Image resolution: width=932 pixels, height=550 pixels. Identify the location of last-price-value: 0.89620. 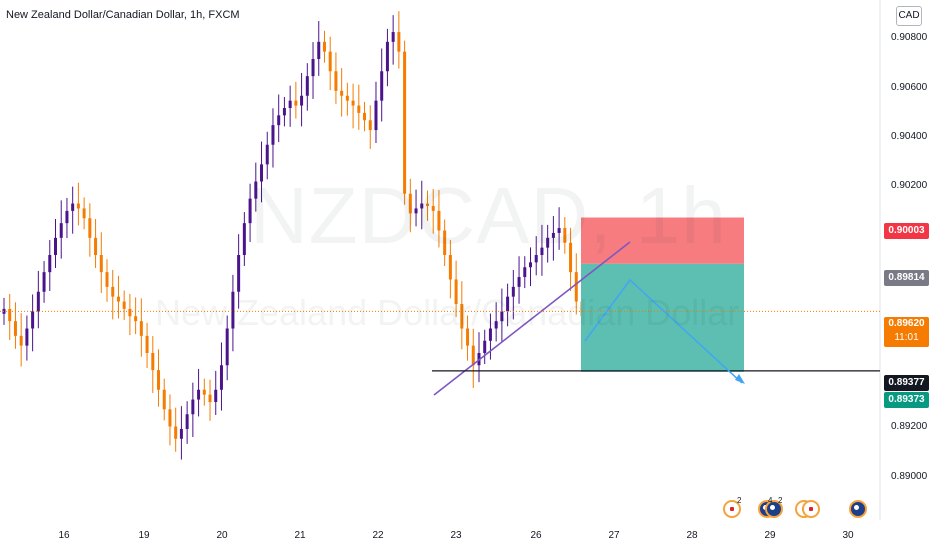
(906, 323).